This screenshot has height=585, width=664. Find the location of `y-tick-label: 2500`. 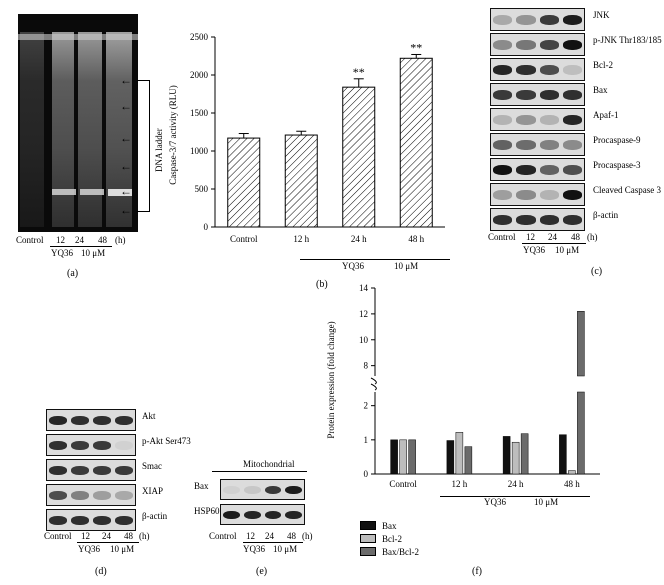

y-tick-label: 2500 is located at coordinates (199, 37).